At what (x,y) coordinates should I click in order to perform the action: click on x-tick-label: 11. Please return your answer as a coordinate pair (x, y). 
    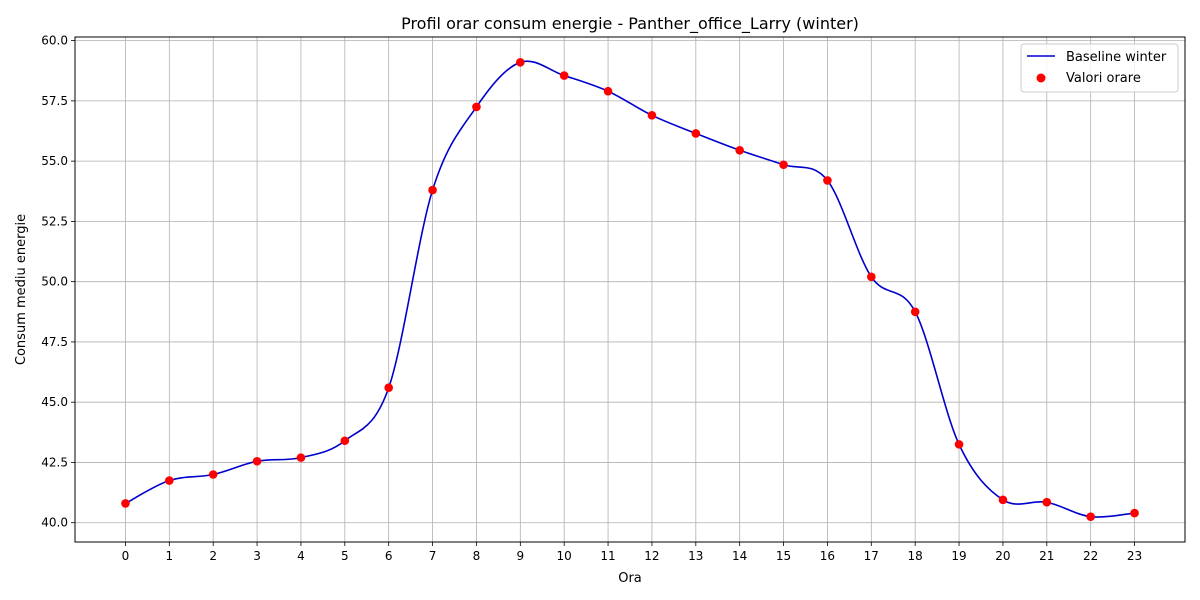
    Looking at the image, I should click on (607, 556).